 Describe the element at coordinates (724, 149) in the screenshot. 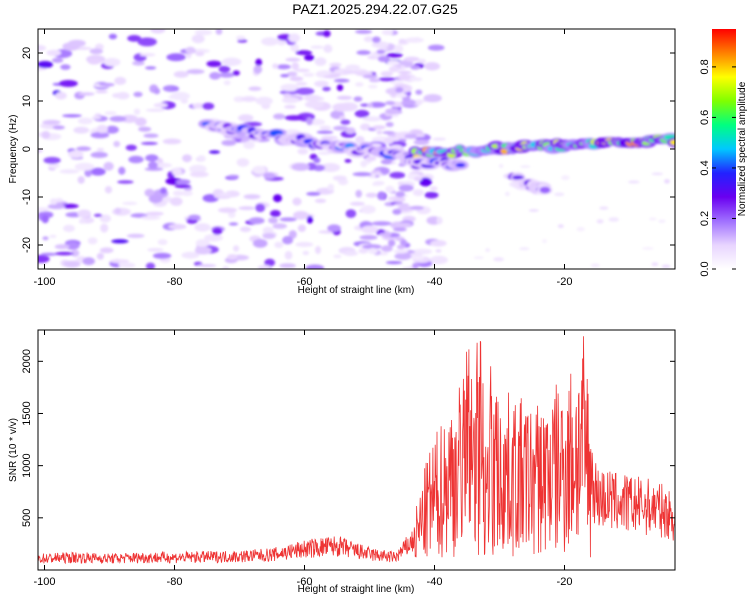

I see `colorbar-gradient` at that location.